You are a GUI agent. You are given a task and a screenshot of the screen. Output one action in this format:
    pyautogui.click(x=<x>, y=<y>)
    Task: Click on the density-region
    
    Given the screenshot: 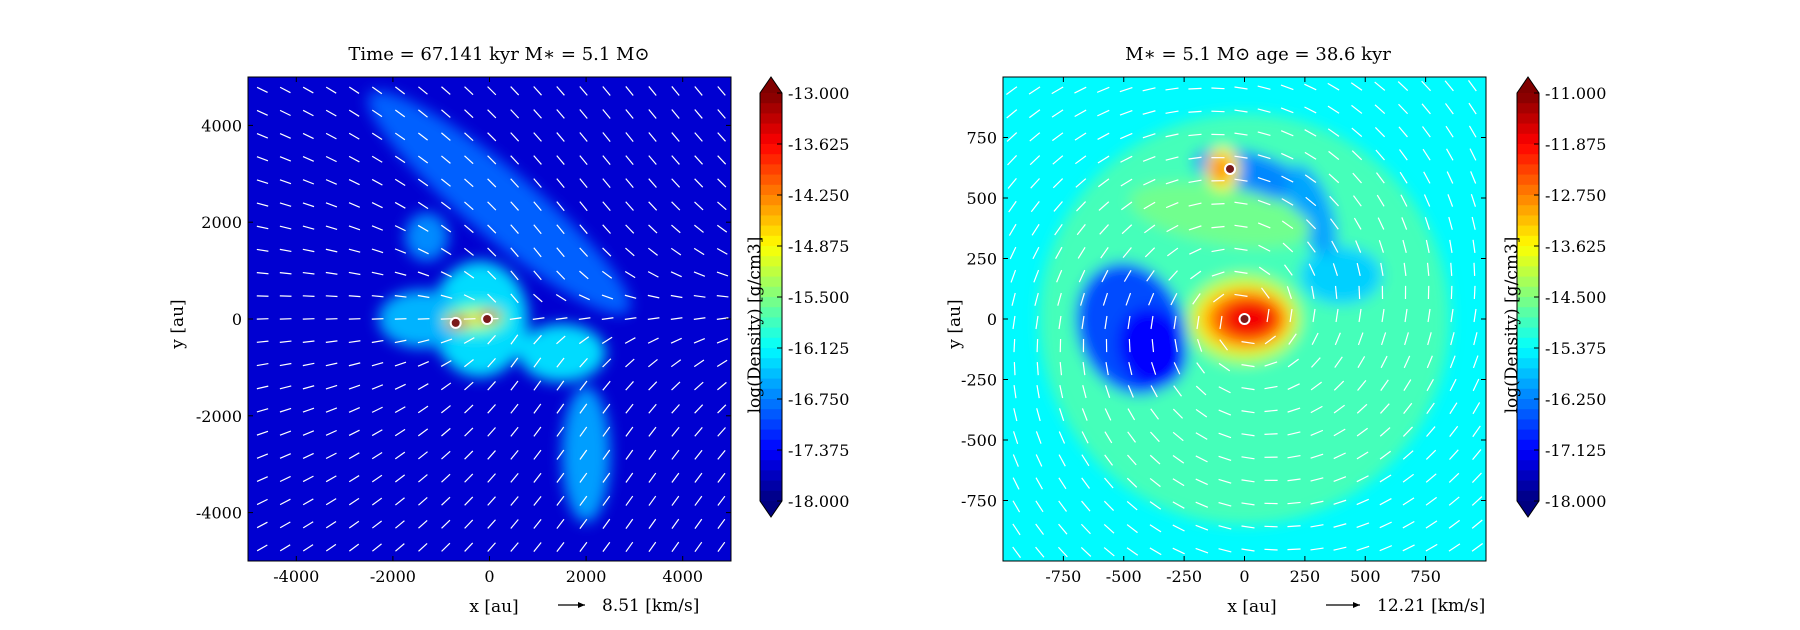 What is the action you would take?
    pyautogui.click(x=426, y=236)
    